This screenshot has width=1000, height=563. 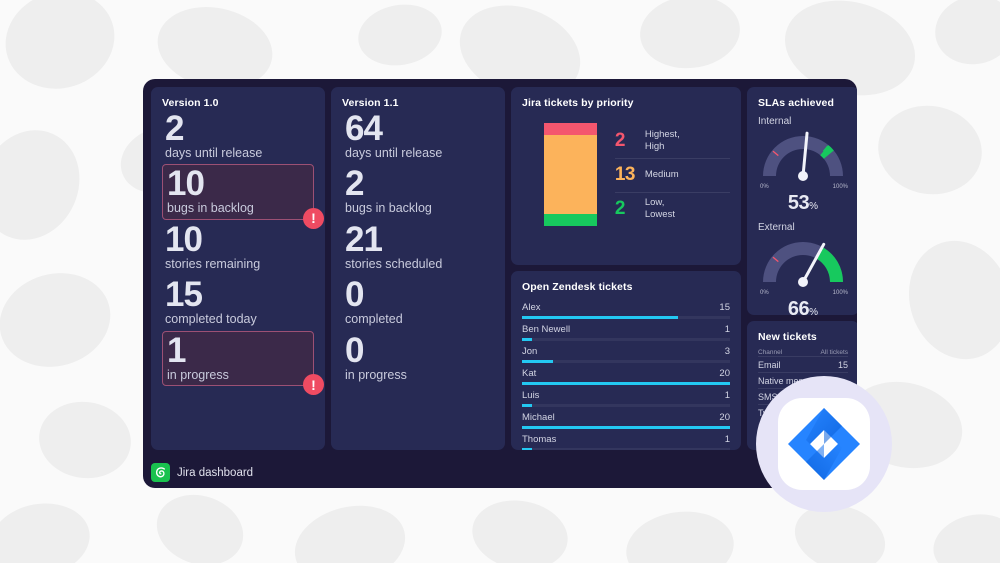 What do you see at coordinates (824, 444) in the screenshot?
I see `jira-logo-icon` at bounding box center [824, 444].